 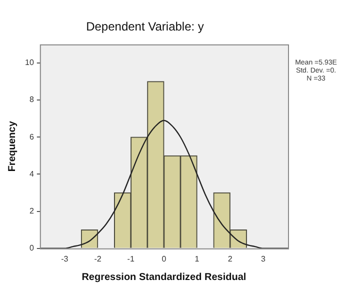 What do you see at coordinates (98, 259) in the screenshot?
I see `x-tick-label: -2` at bounding box center [98, 259].